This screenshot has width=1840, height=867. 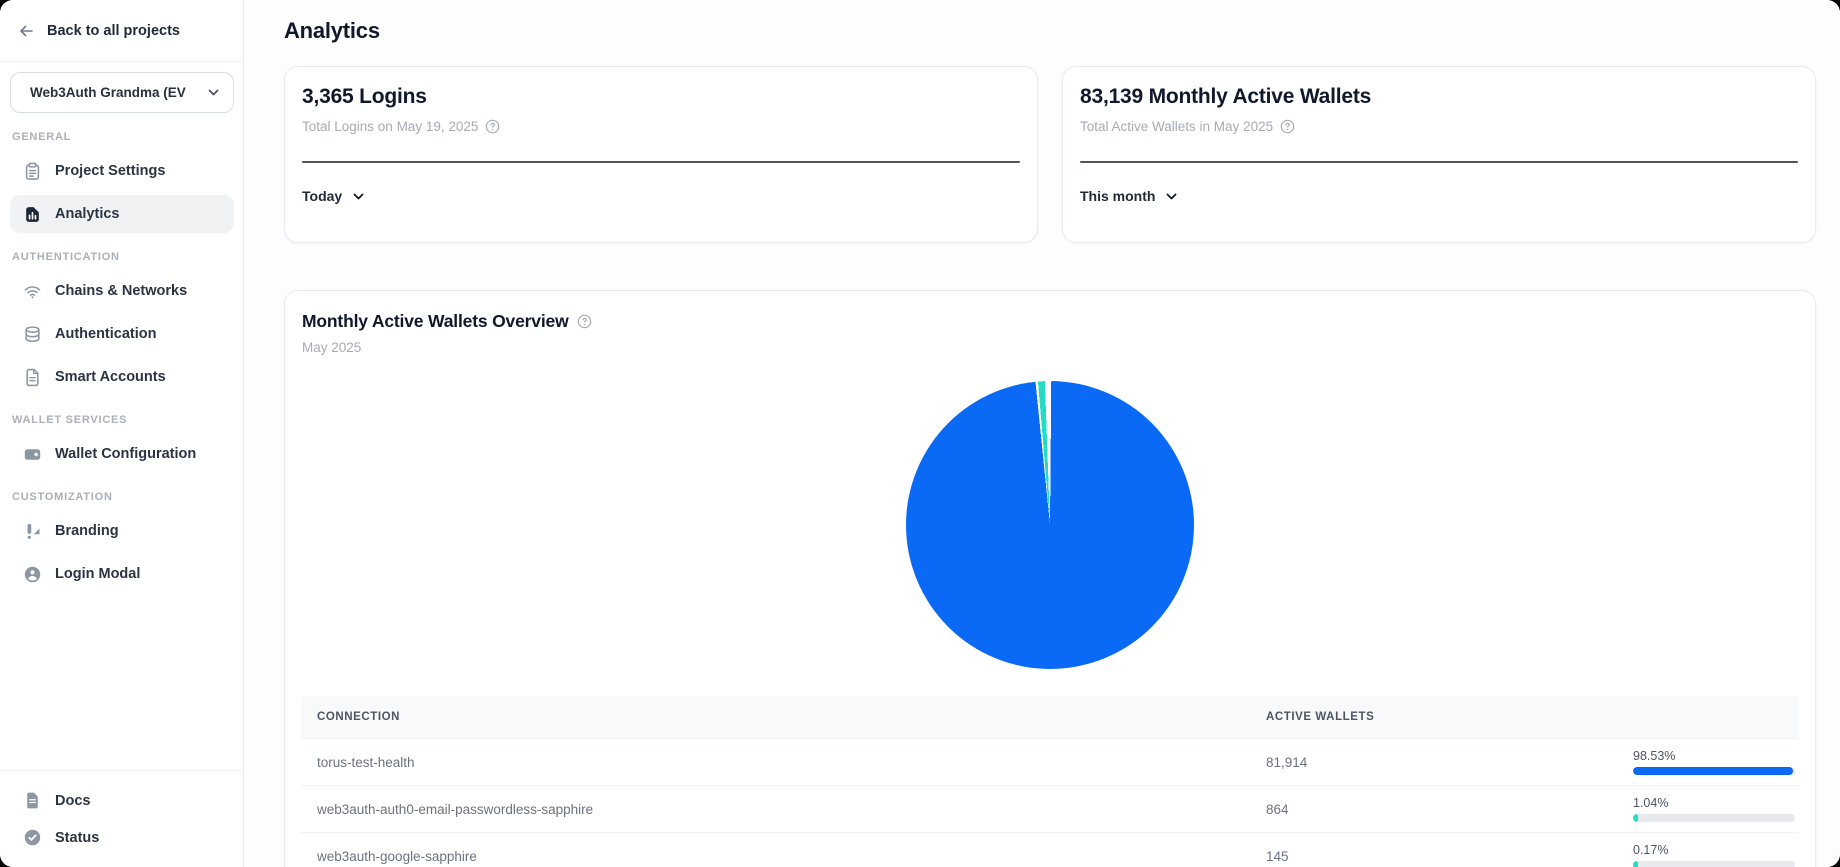 What do you see at coordinates (110, 171) in the screenshot?
I see `sidebar-item-label: Project Settings` at bounding box center [110, 171].